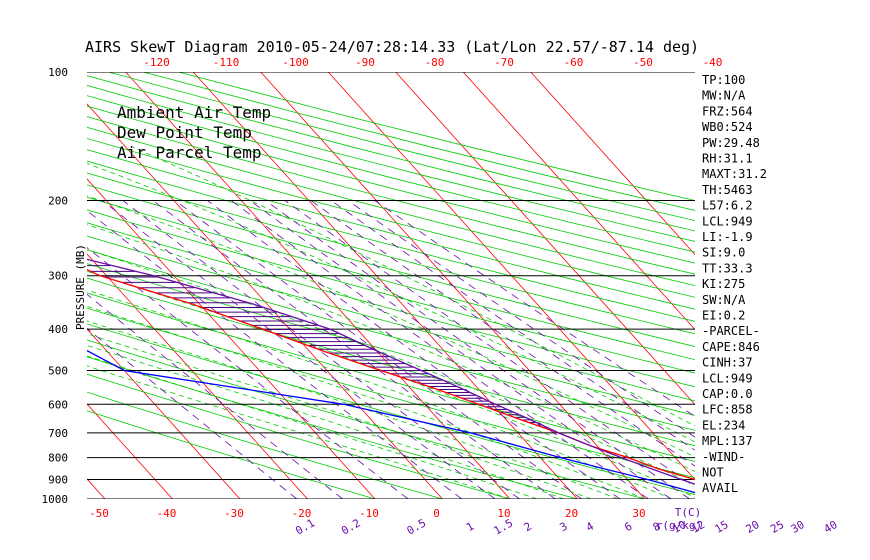  What do you see at coordinates (727, 127) in the screenshot?
I see `index-entry: WB0:524` at bounding box center [727, 127].